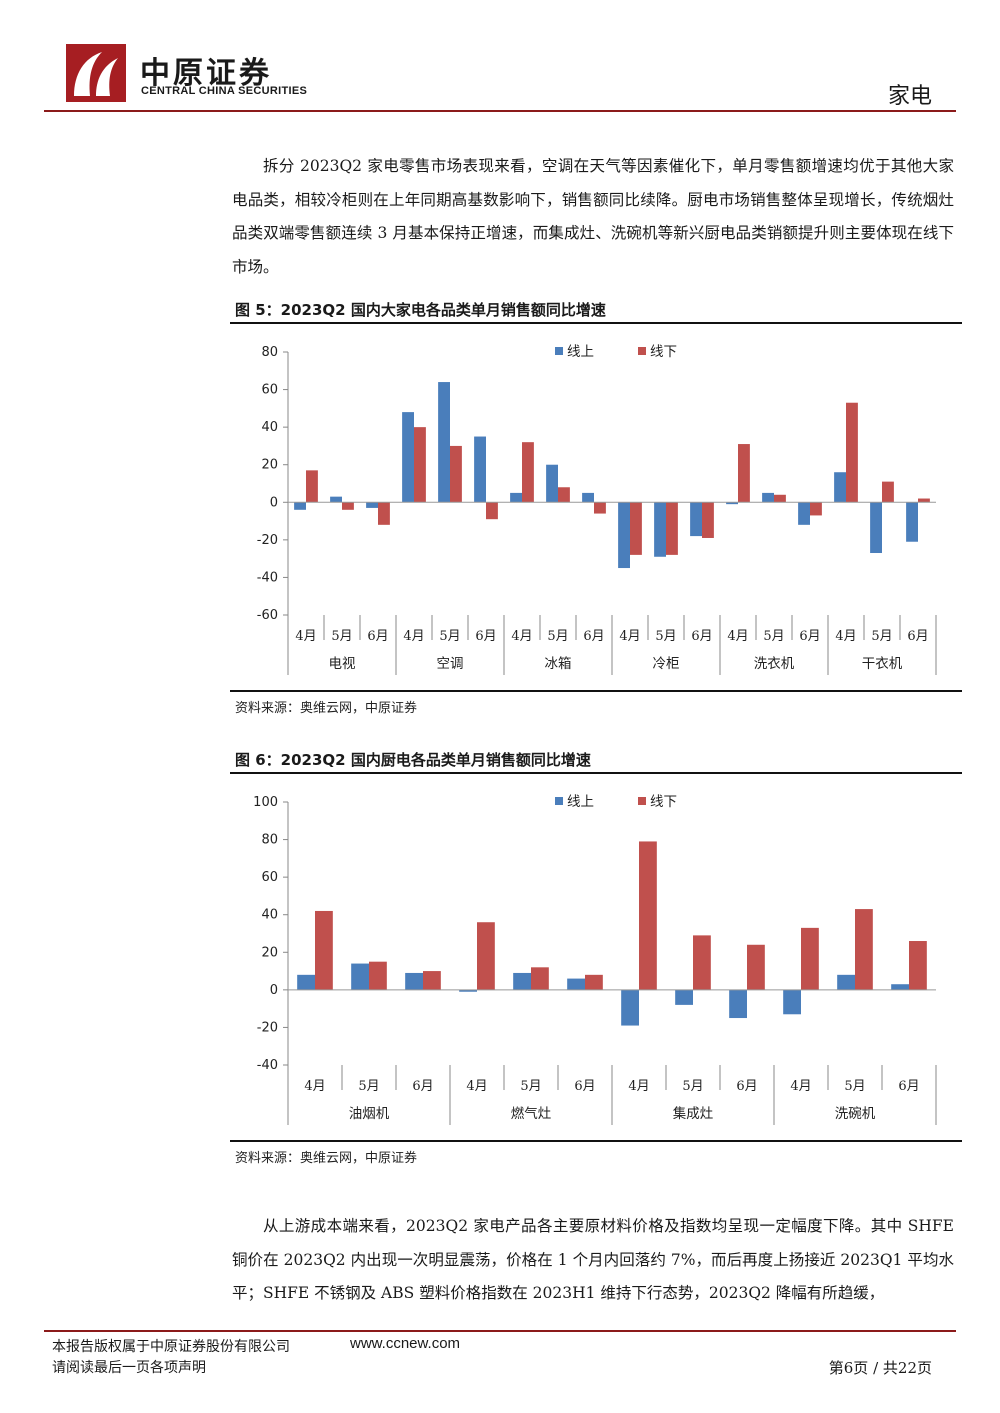 The height and width of the screenshot is (1413, 1000). I want to click on section-label: 家电, so click(909, 96).